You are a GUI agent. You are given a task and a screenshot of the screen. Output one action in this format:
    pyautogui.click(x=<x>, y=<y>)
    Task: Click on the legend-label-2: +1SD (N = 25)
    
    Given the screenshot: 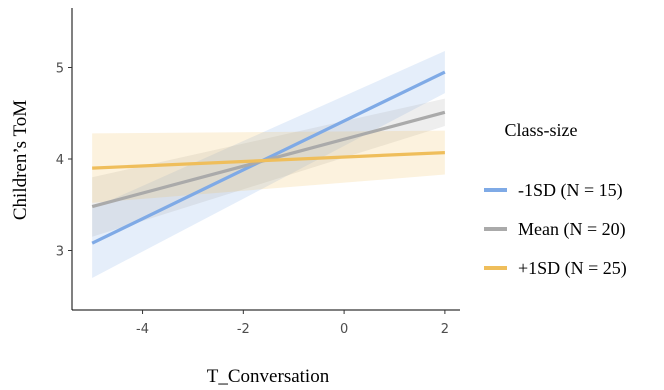 What is the action you would take?
    pyautogui.click(x=572, y=268)
    